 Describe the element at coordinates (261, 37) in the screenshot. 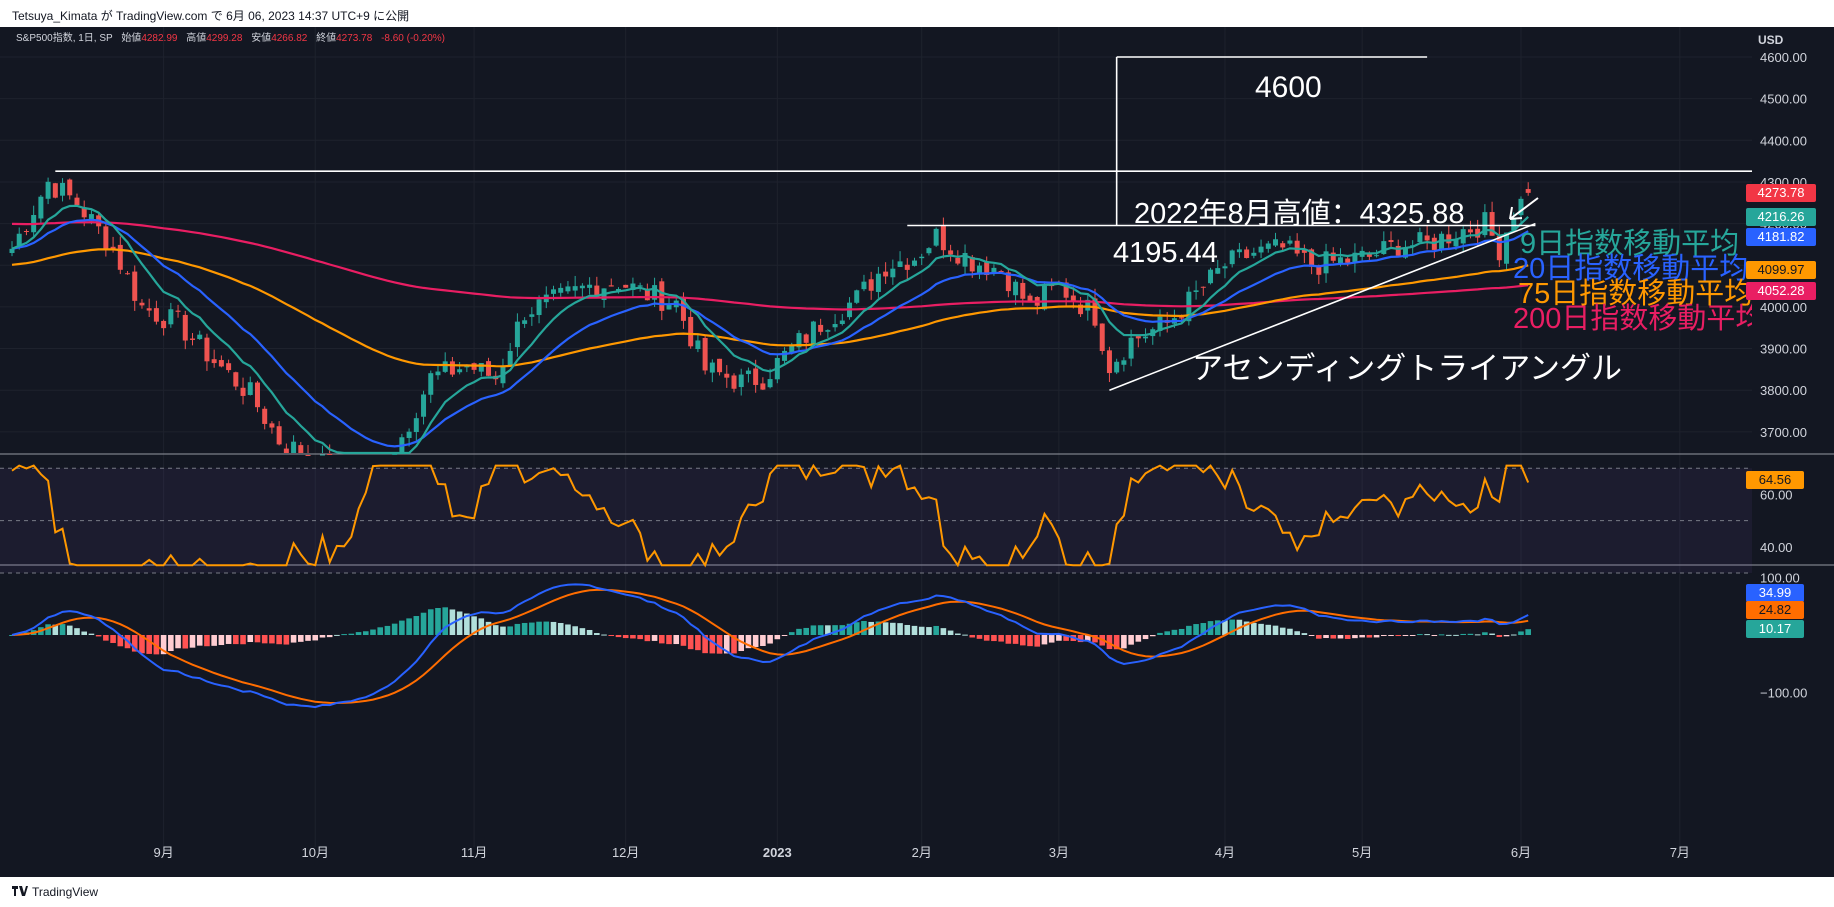

I see `legend-low-label: 安値` at that location.